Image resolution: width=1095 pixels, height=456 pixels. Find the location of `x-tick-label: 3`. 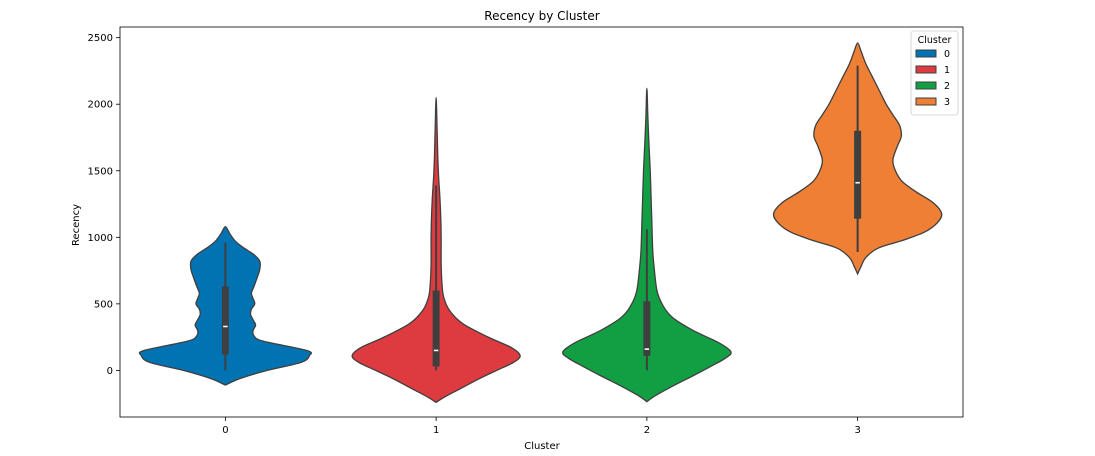

x-tick-label: 3 is located at coordinates (857, 430).